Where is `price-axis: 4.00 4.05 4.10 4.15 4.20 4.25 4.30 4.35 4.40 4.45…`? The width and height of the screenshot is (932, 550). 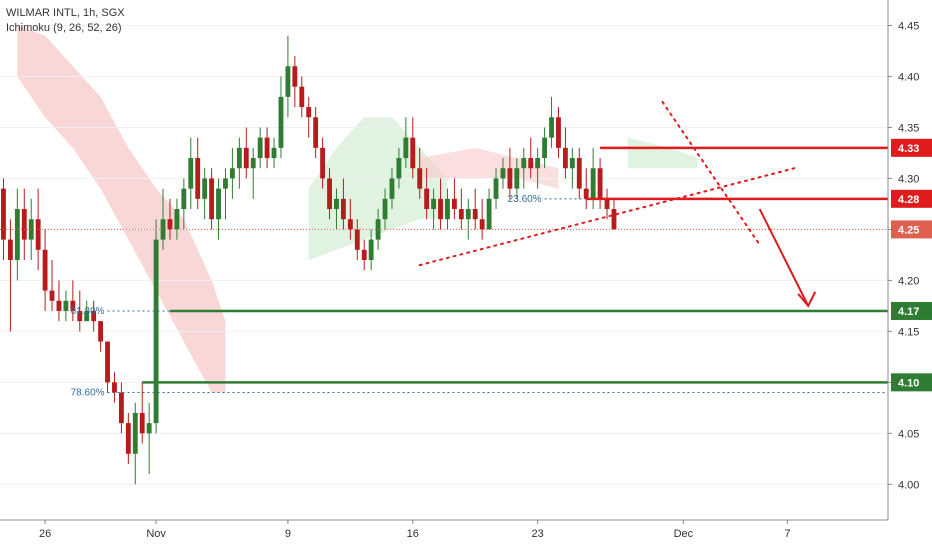
price-axis: 4.00 4.05 4.10 4.15 4.20 4.25 4.30 4.35 4.40 4.45… is located at coordinates (909, 260).